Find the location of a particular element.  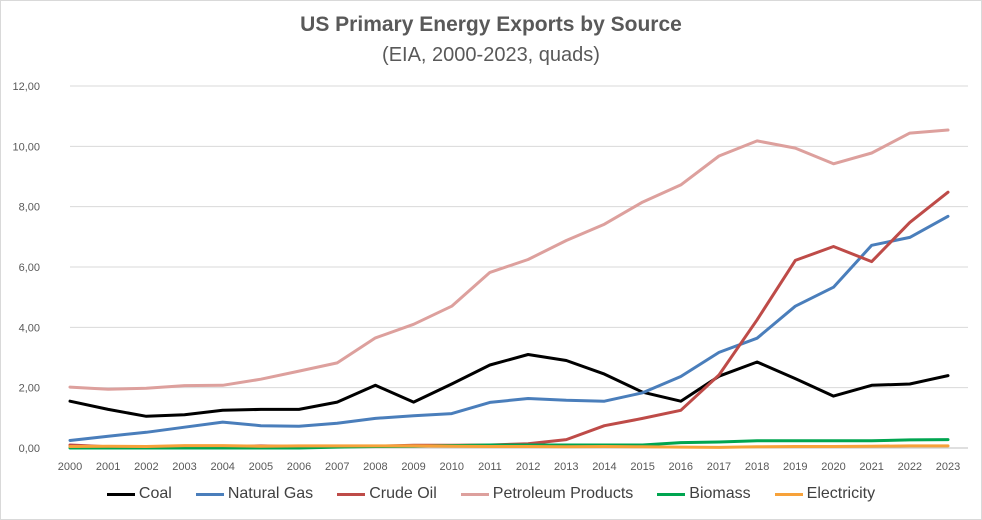

x-tick-label: 2009 is located at coordinates (413, 467).